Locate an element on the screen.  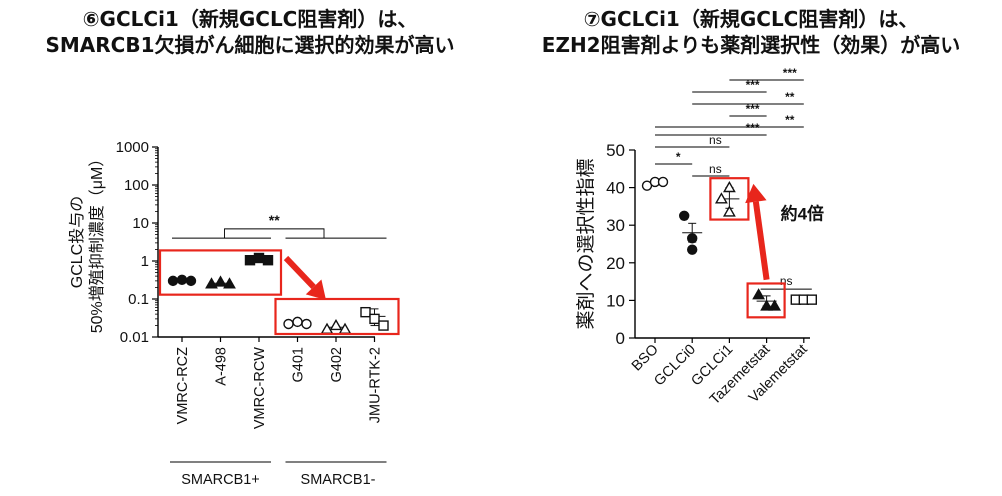
left-chart-title-line1: ⑥GCLCi1（新規GCLC阻害剤）は、 is located at coordinates (250, 19).